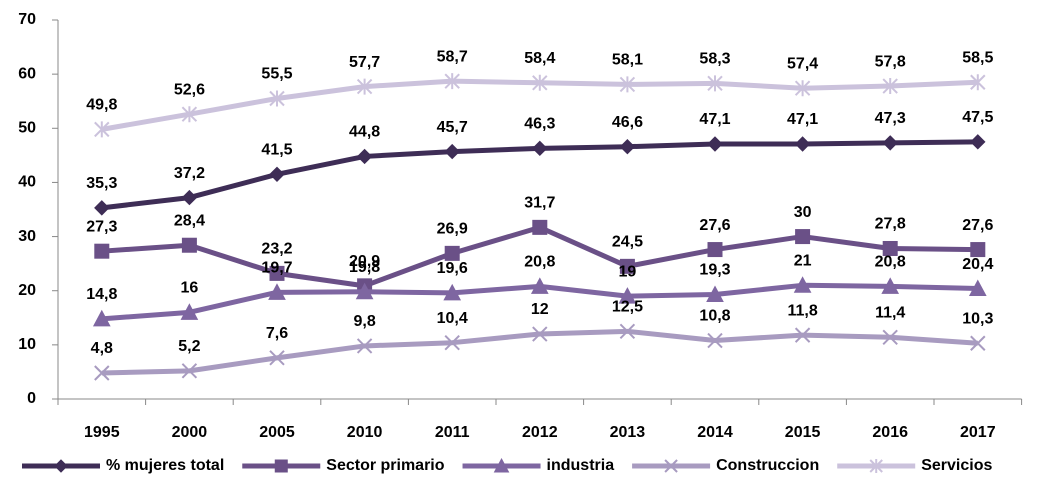  I want to click on data-label: 58,5, so click(977, 57).